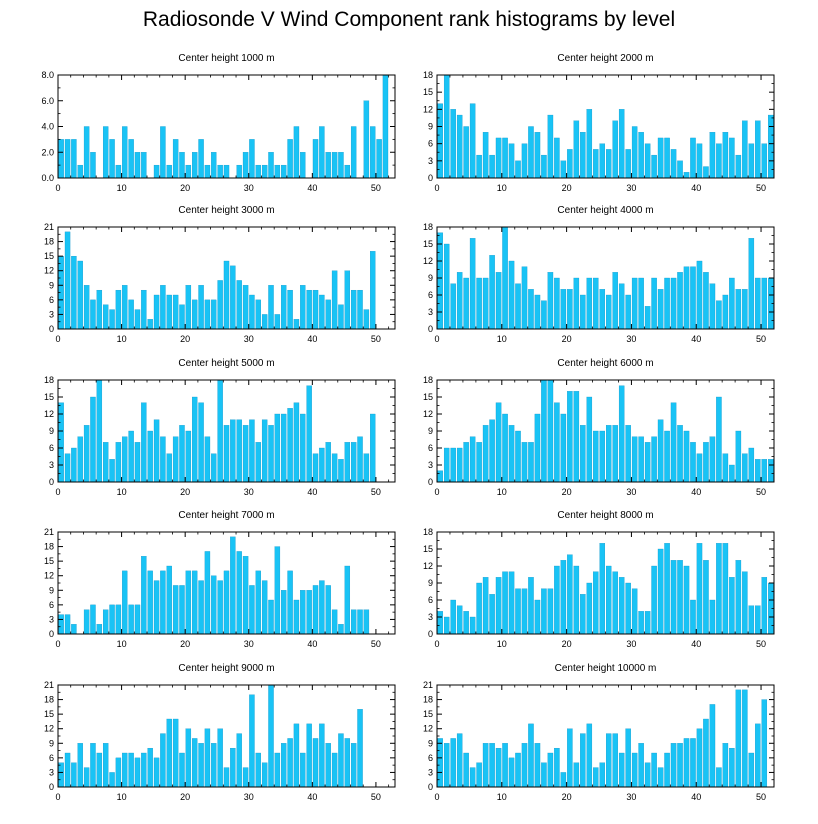 The width and height of the screenshot is (818, 824). I want to click on x-tick-label: 50, so click(376, 339).